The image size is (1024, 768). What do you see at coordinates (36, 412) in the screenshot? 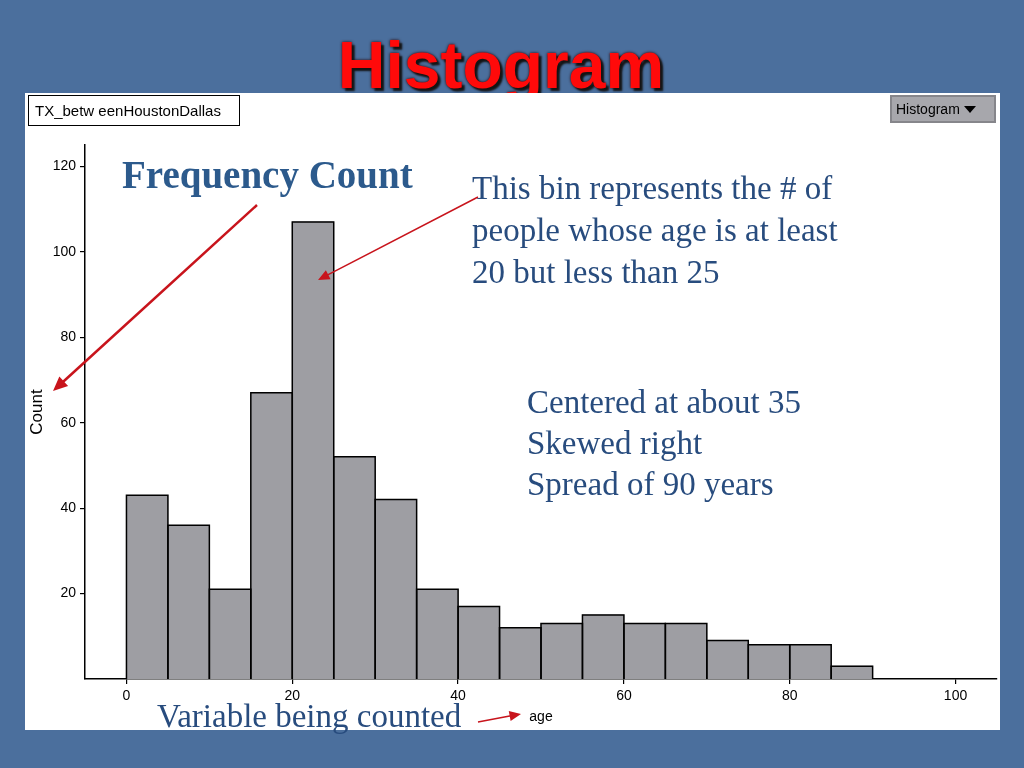
I see `y-axis-title: Count` at bounding box center [36, 412].